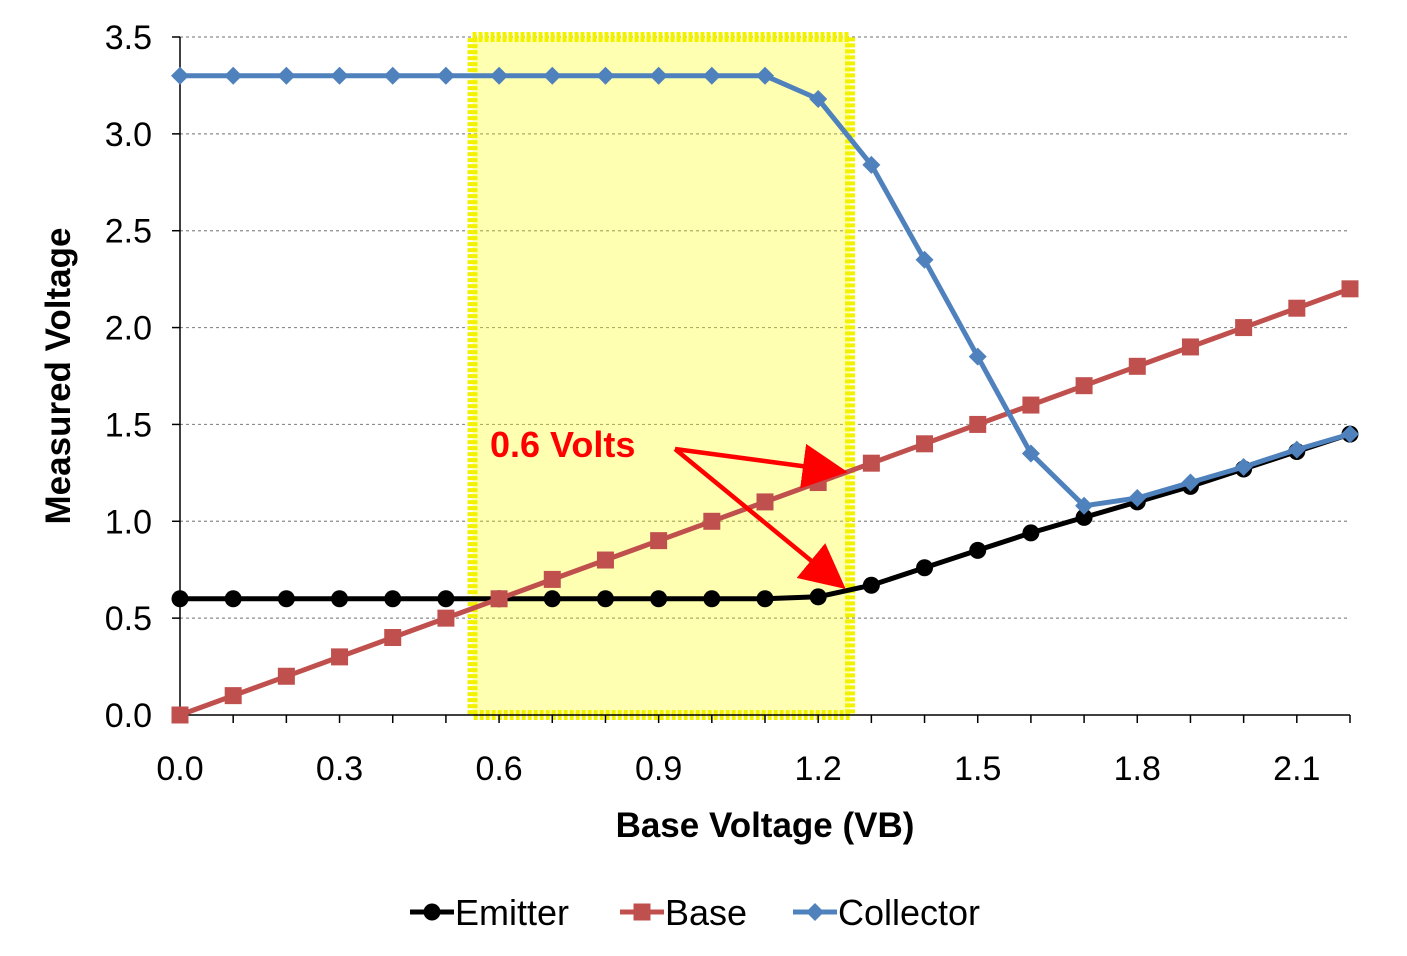 Image resolution: width=1407 pixels, height=956 pixels. What do you see at coordinates (128, 522) in the screenshot?
I see `y-tick-label: 1.0` at bounding box center [128, 522].